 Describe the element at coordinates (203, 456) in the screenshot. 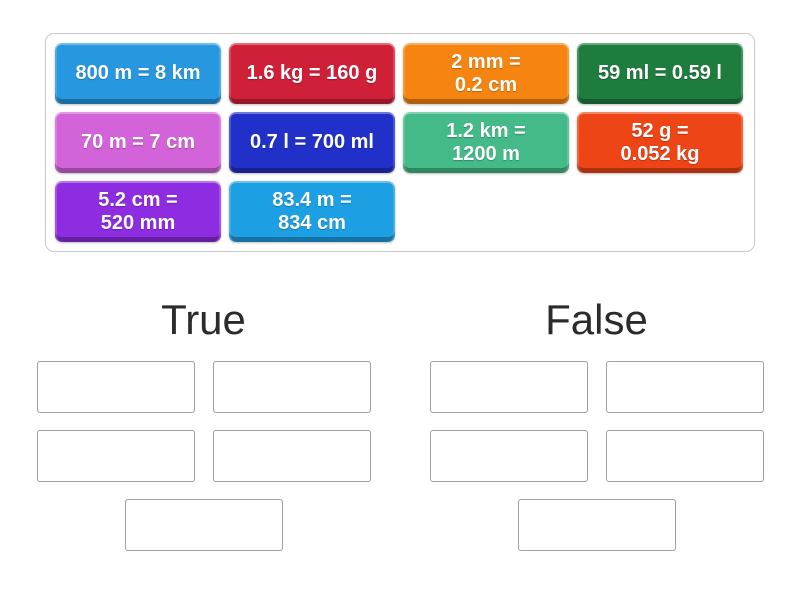

I see `slot-grid-true` at that location.